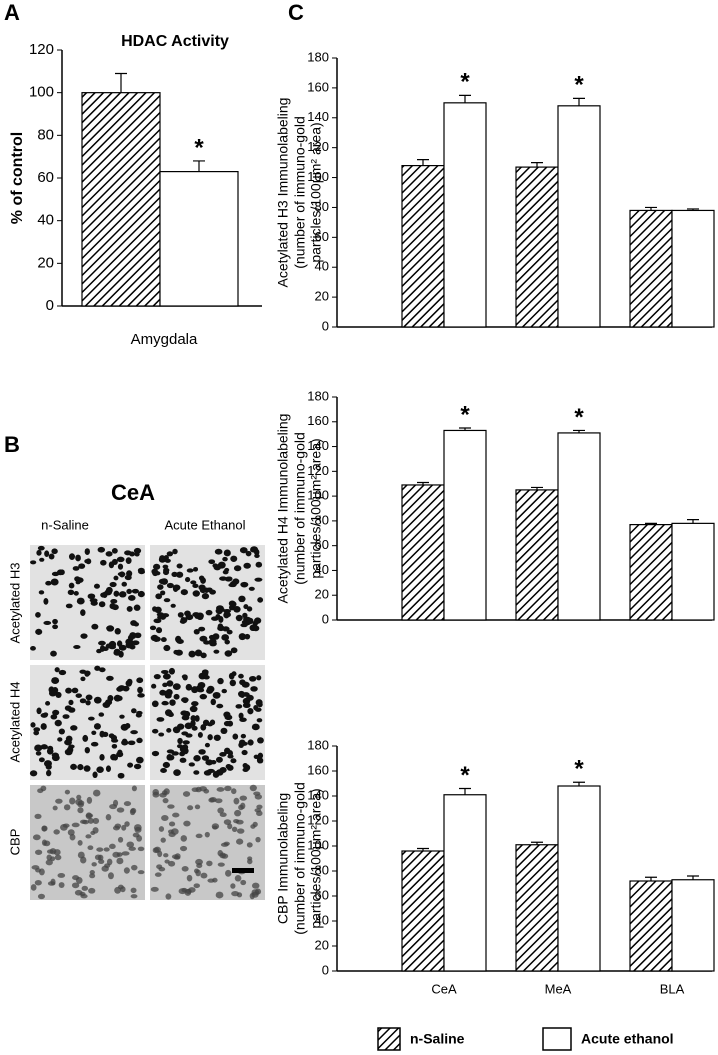 Image resolution: width=718 pixels, height=1055 pixels. I want to click on y-tick-label: 0, so click(50, 305).